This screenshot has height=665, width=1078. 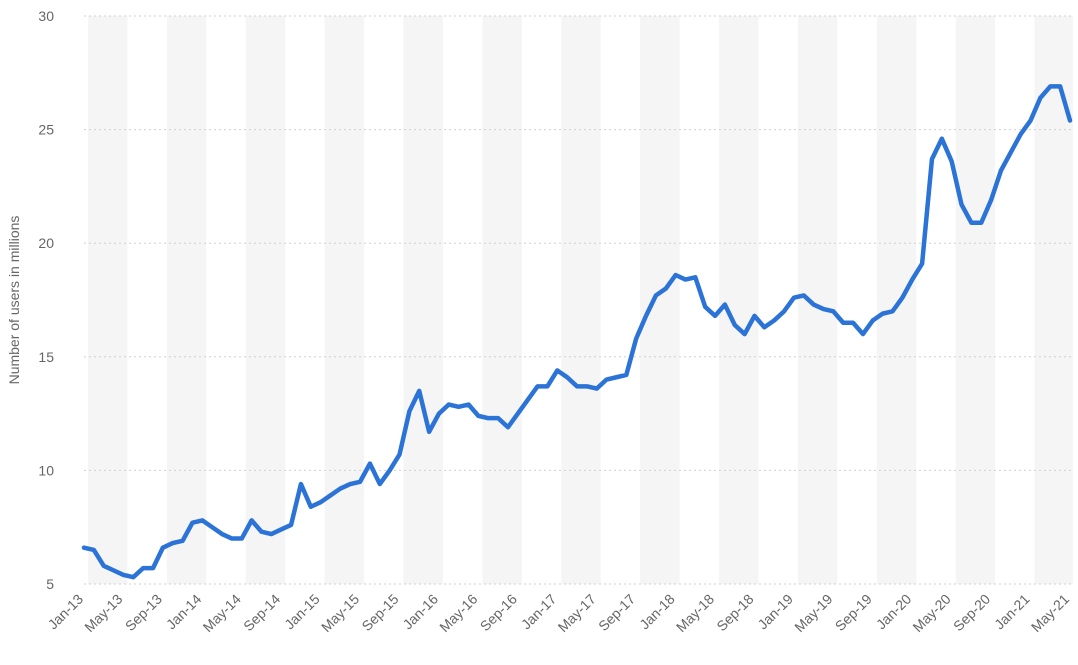 I want to click on x-tick-label: Jan-20, so click(x=894, y=612).